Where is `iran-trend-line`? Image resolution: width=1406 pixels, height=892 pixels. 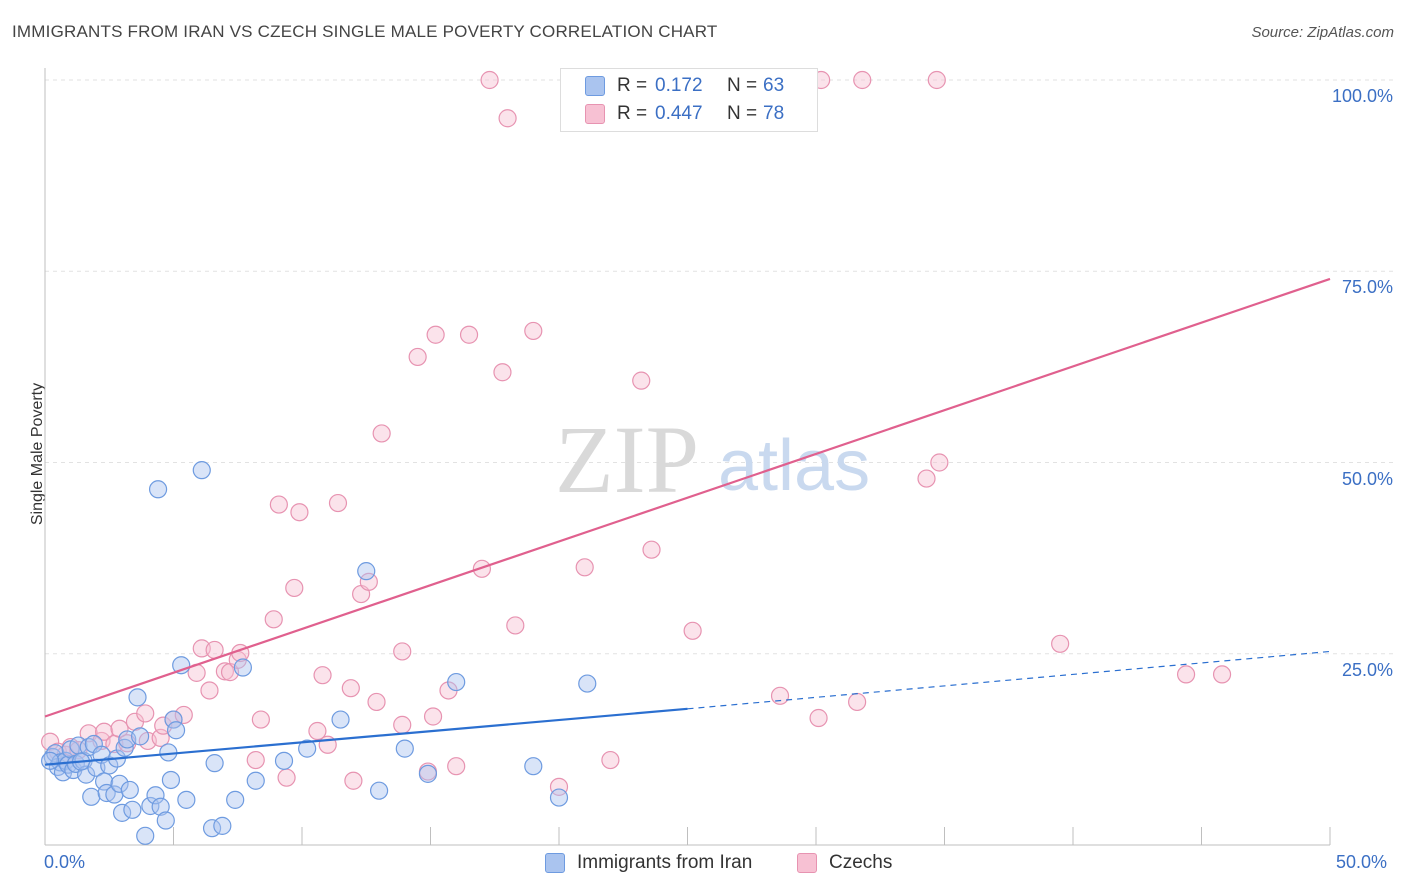
iran-trend-line is located at coordinates (366, 736).